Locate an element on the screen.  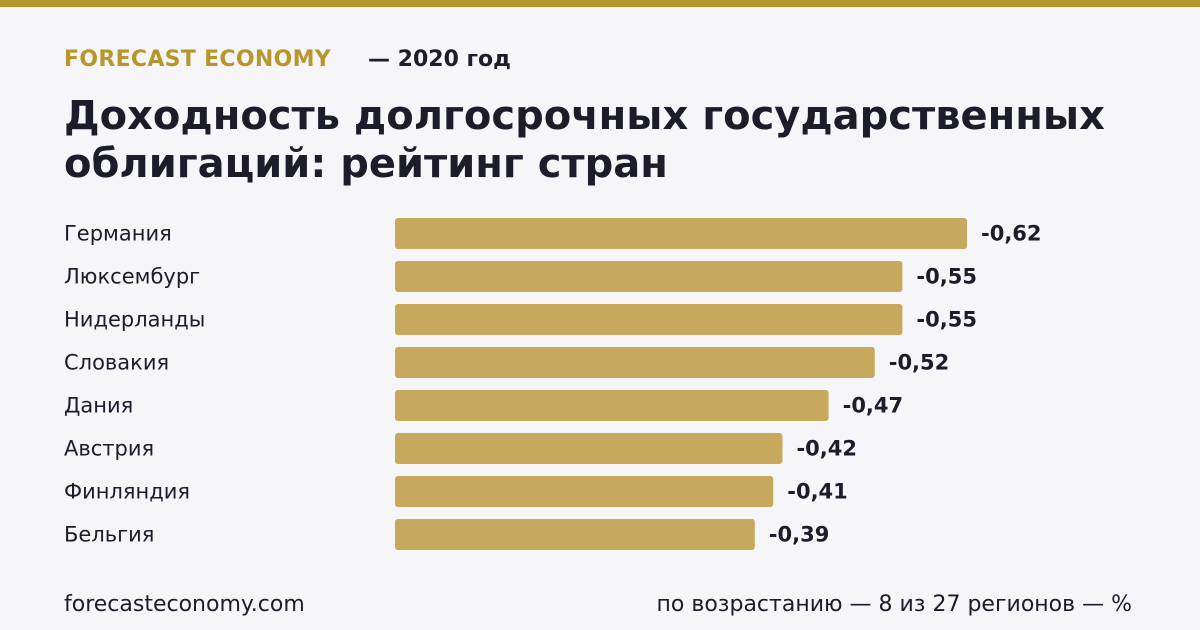
category-label: Германия is located at coordinates (118, 234).